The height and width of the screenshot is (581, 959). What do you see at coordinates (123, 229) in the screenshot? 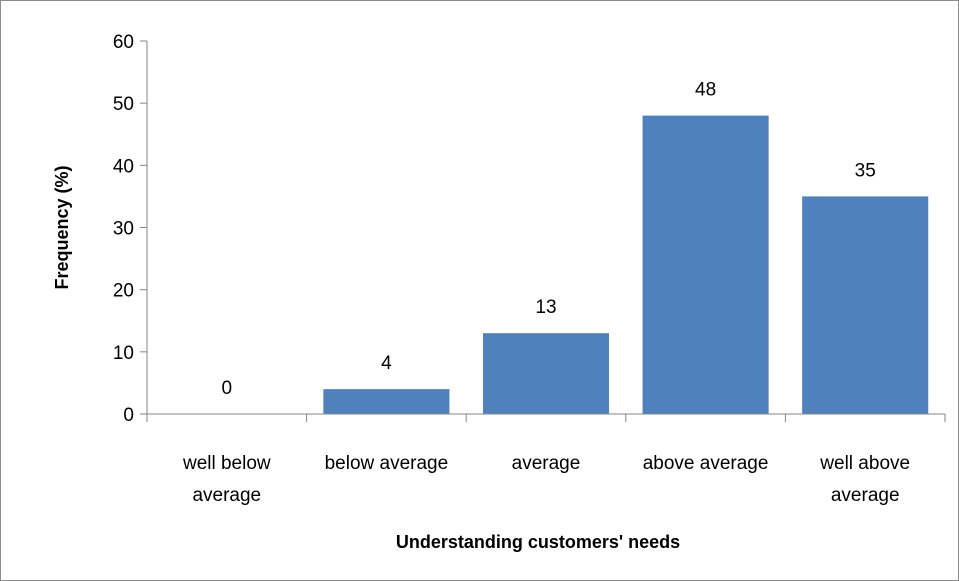
I see `y-tick-label: 30` at bounding box center [123, 229].